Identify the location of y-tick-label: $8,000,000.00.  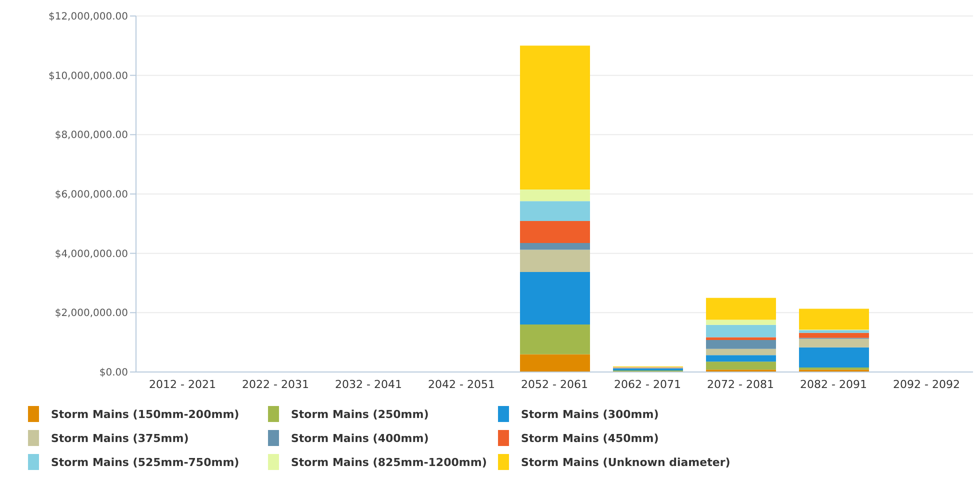
(91, 136).